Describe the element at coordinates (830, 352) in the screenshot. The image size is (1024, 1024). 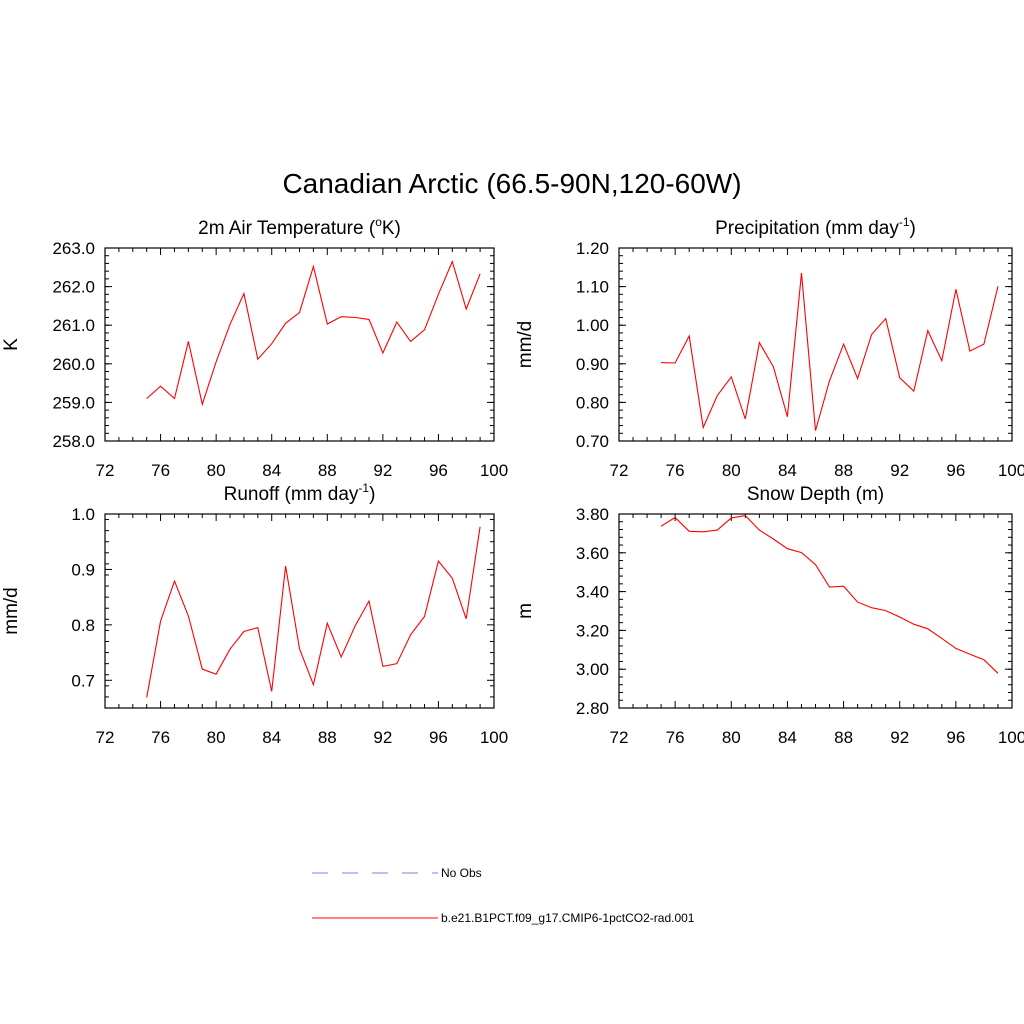
I see `series-line-precipitation` at that location.